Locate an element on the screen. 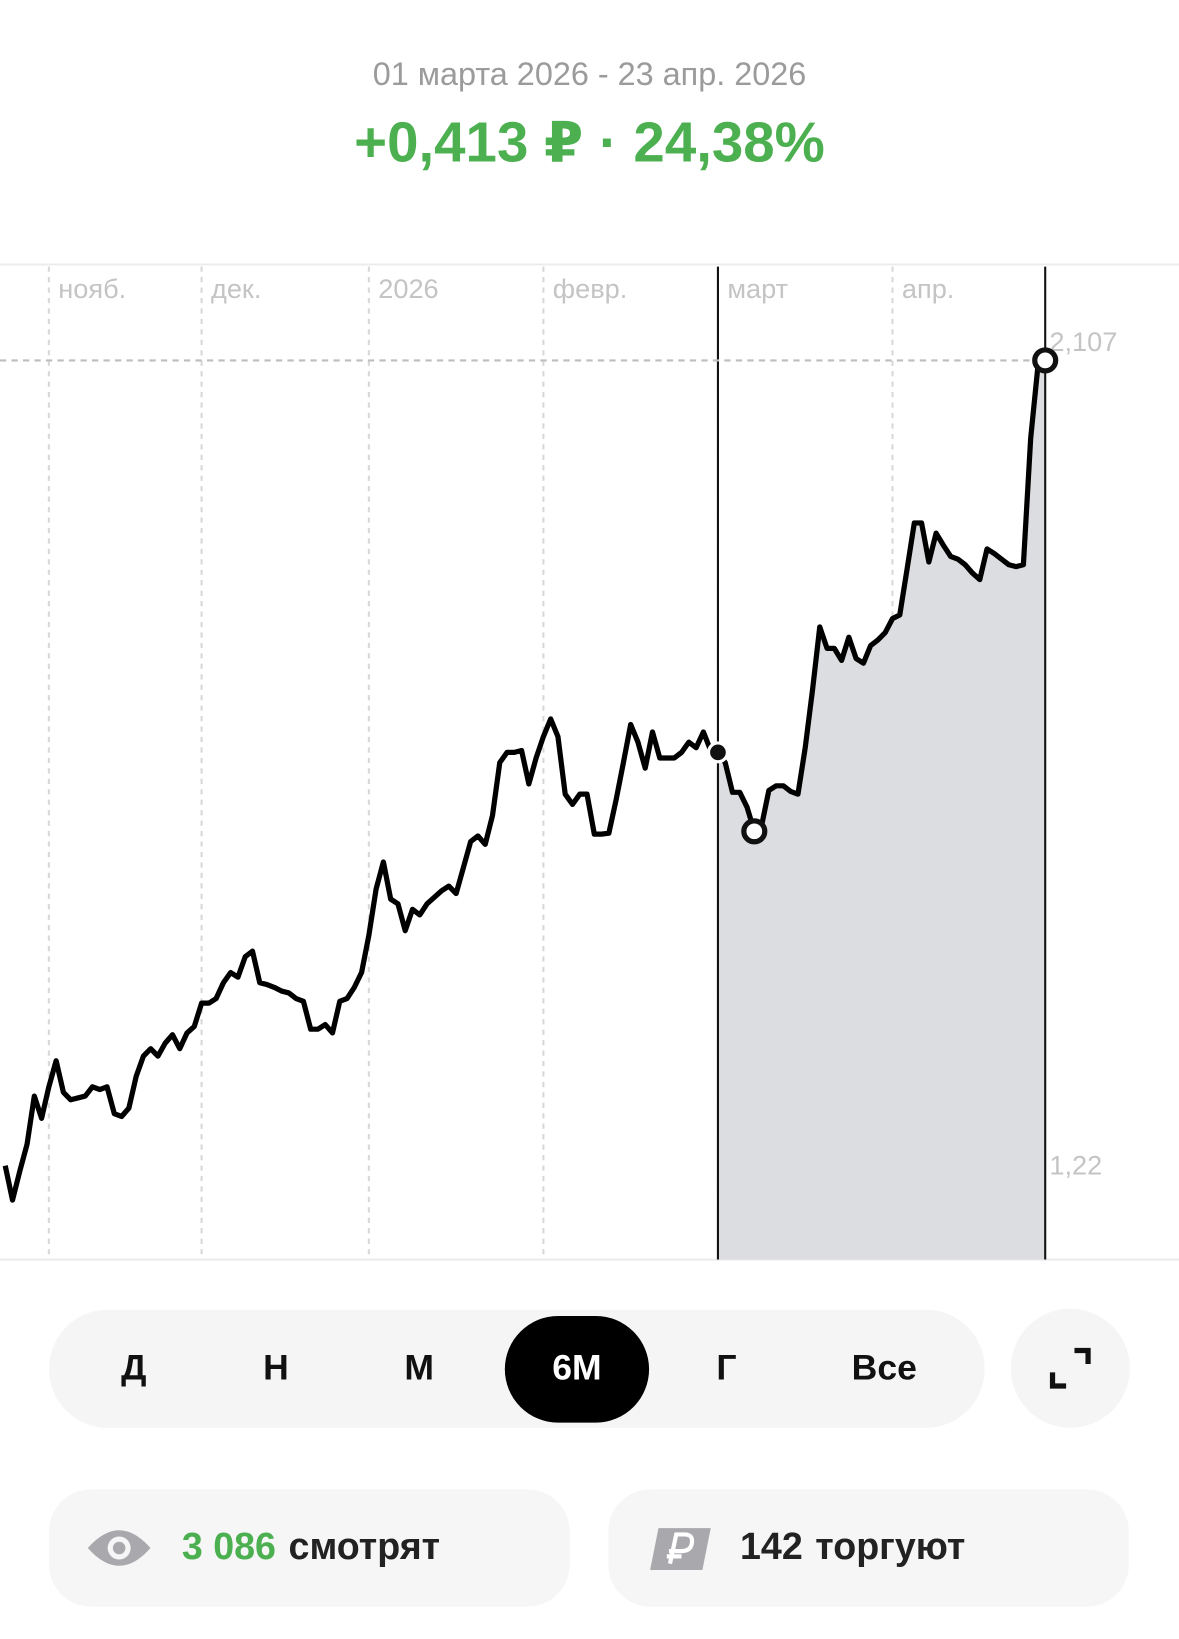 This screenshot has width=1179, height=1639. period-button: 6М is located at coordinates (576, 1368).